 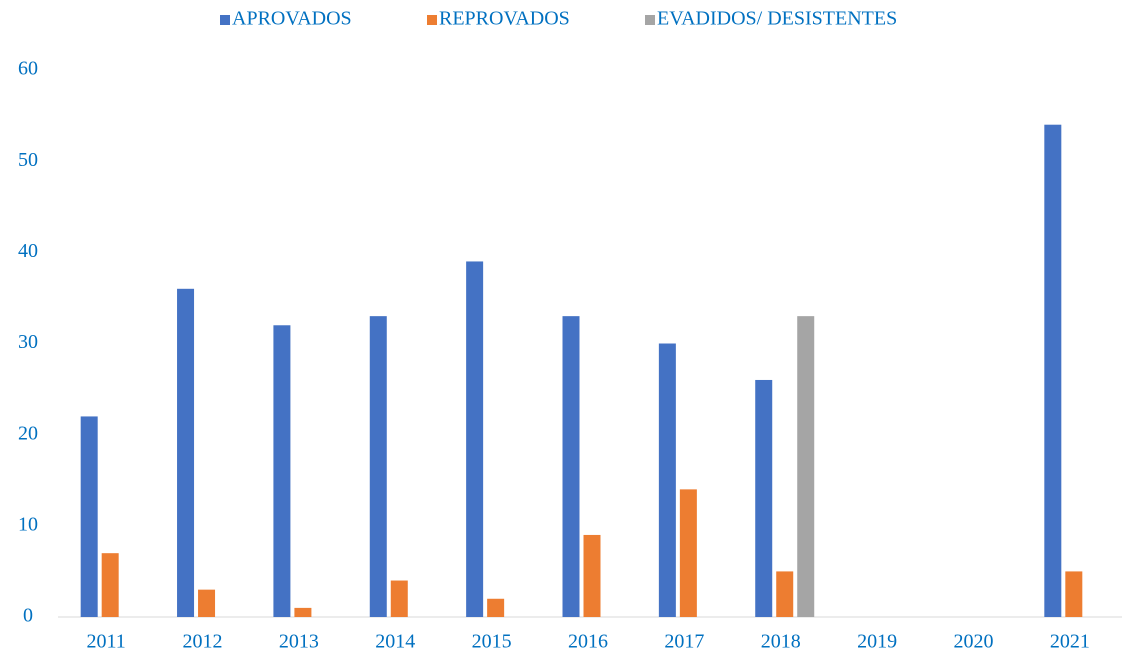 What do you see at coordinates (28, 342) in the screenshot?
I see `y-tick-label: 30` at bounding box center [28, 342].